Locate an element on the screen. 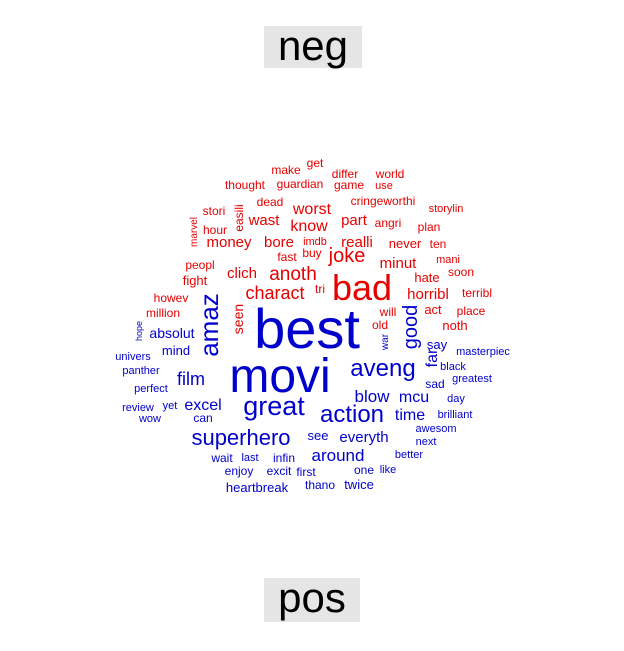  word-place: place is located at coordinates (471, 311).